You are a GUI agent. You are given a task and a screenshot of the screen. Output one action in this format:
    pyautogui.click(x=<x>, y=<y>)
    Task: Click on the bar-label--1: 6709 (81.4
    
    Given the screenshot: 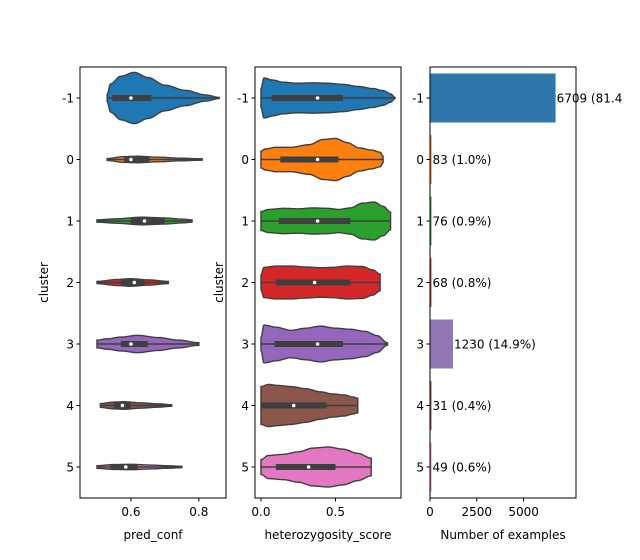 What is the action you would take?
    pyautogui.click(x=590, y=99)
    